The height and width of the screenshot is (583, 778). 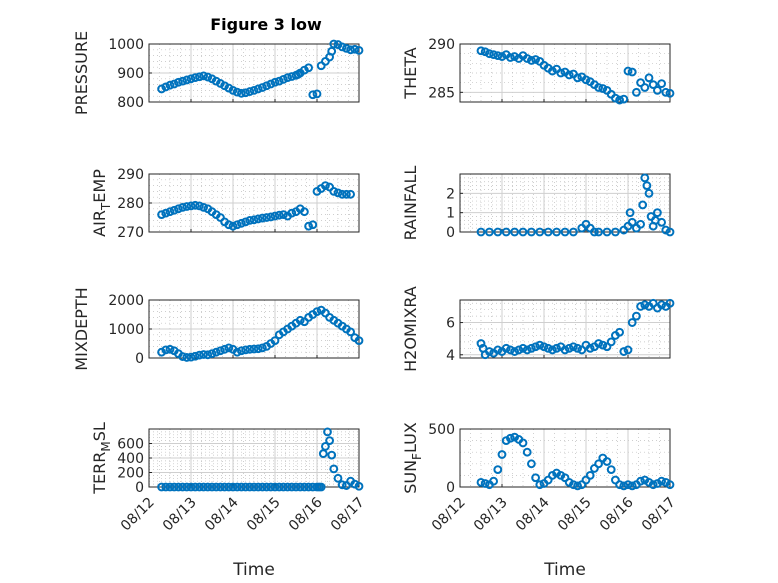 I want to click on y-tick-label: 600, so click(x=130, y=445).